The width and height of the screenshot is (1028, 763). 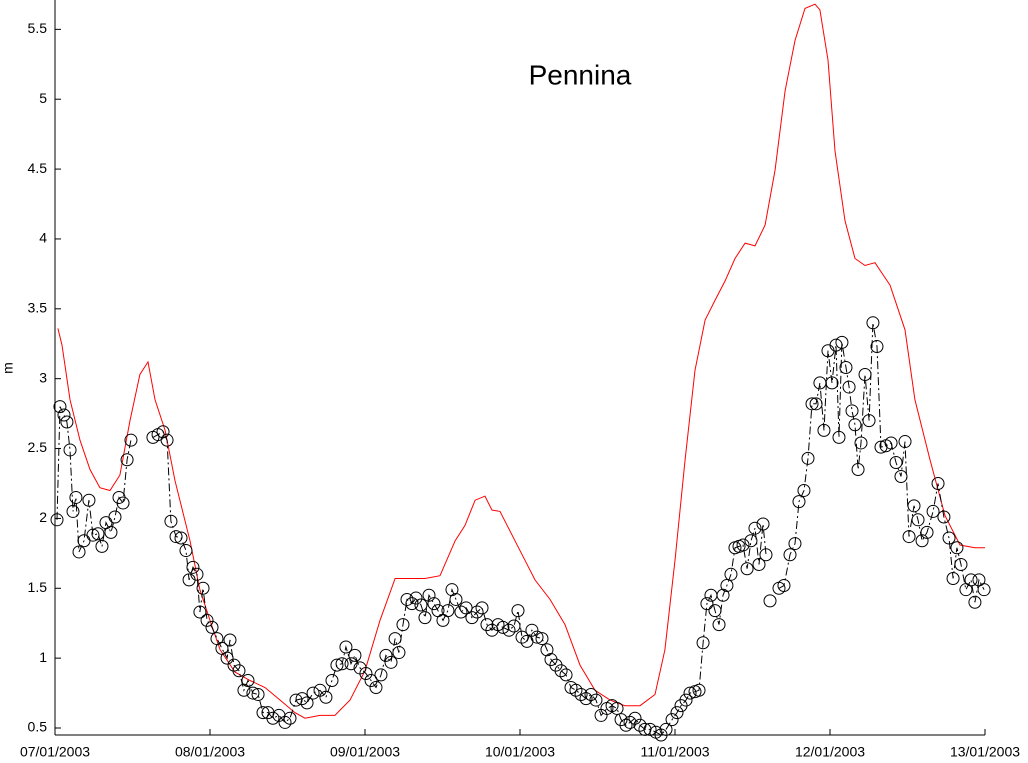 What do you see at coordinates (55, 752) in the screenshot?
I see `x-tick-label: 07/01/2003` at bounding box center [55, 752].